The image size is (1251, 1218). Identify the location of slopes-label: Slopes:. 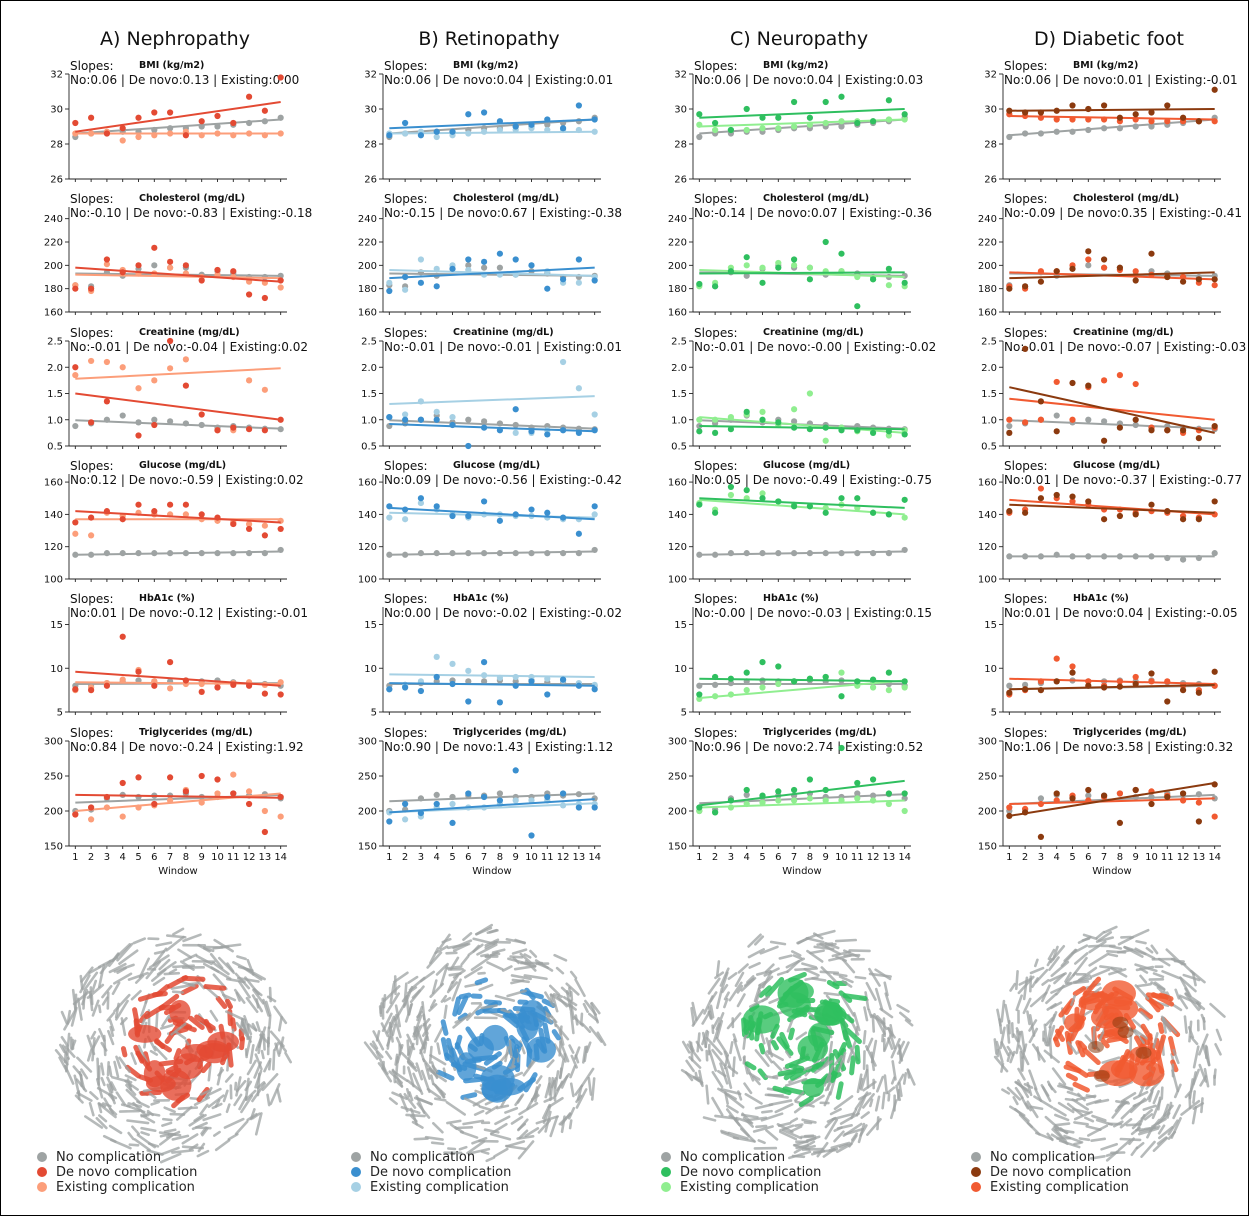
(92, 466).